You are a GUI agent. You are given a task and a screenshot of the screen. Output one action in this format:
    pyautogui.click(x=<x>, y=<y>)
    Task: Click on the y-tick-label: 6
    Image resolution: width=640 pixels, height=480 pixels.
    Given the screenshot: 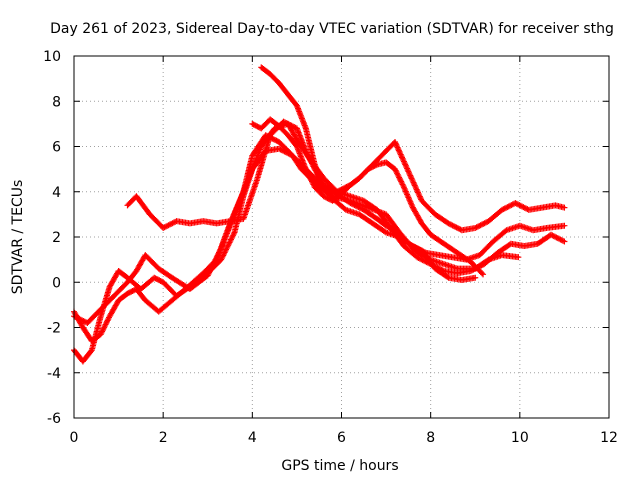 What is the action you would take?
    pyautogui.click(x=56, y=148)
    